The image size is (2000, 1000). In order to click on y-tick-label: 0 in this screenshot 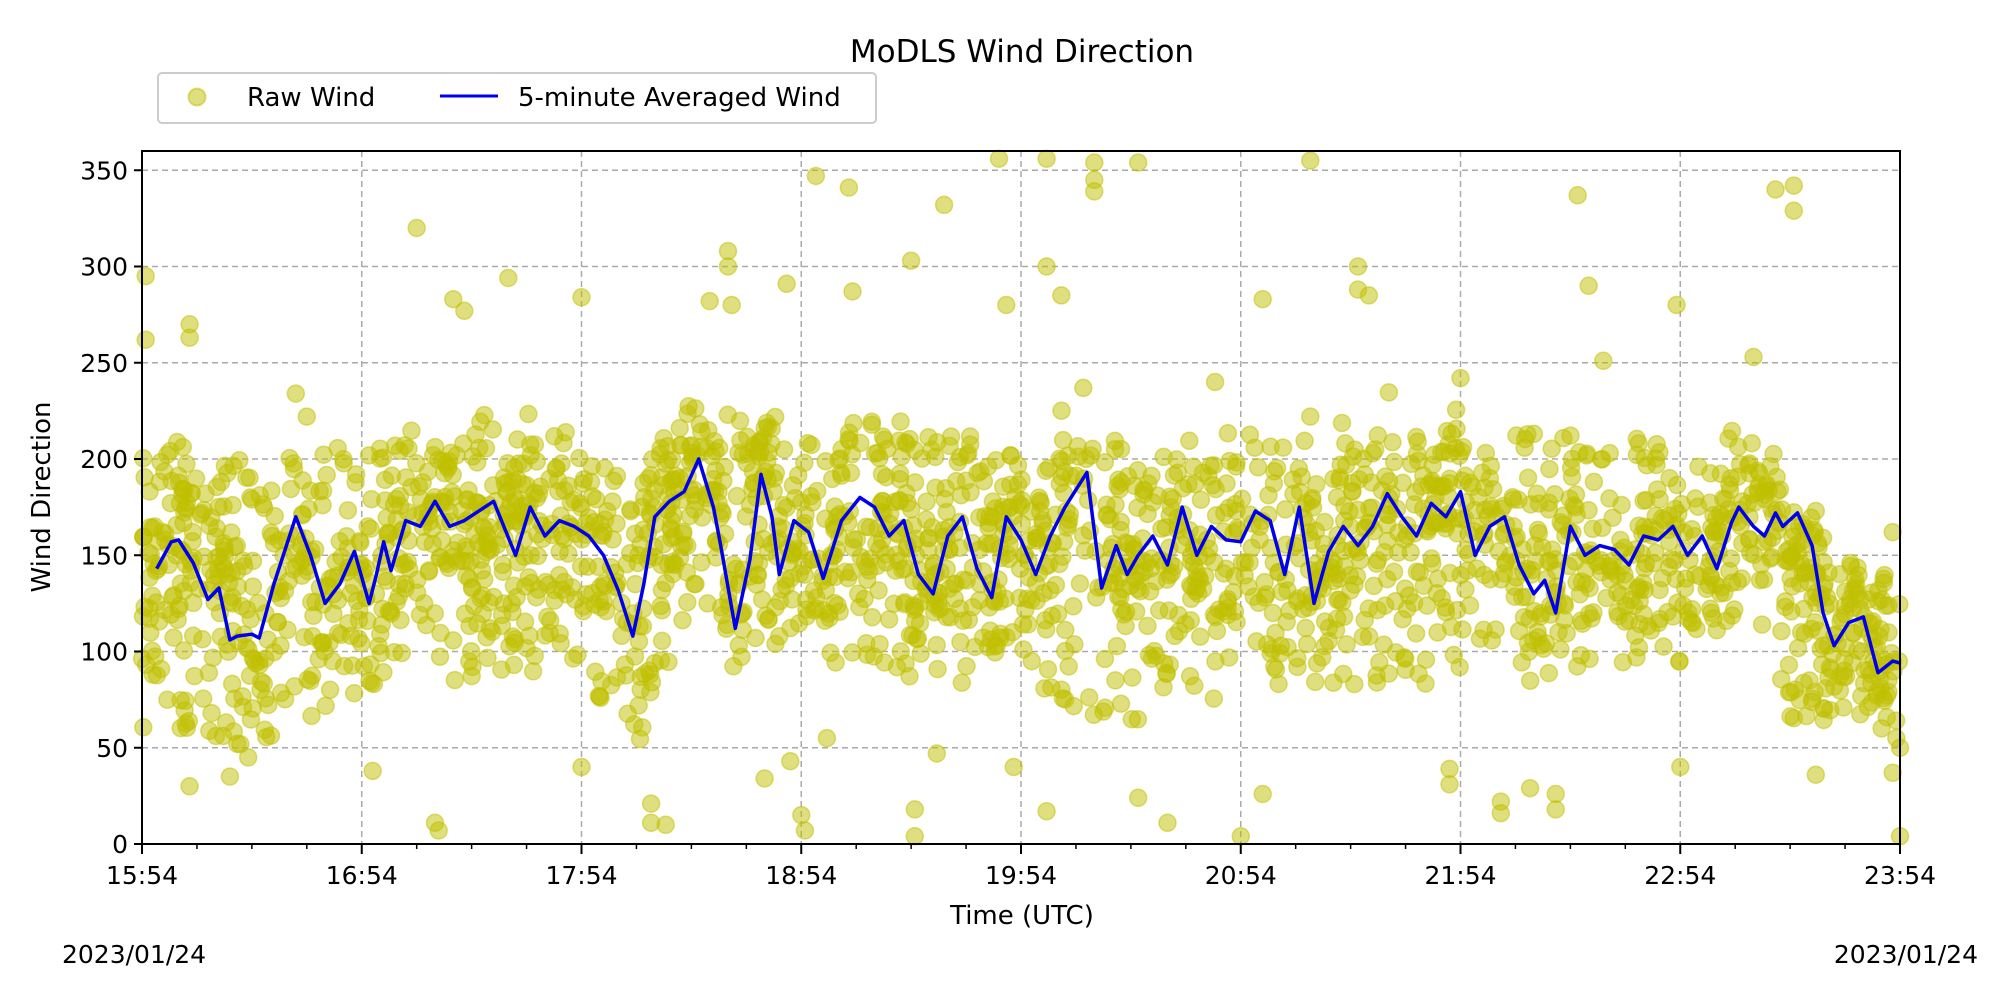, I will do `click(120, 844)`.